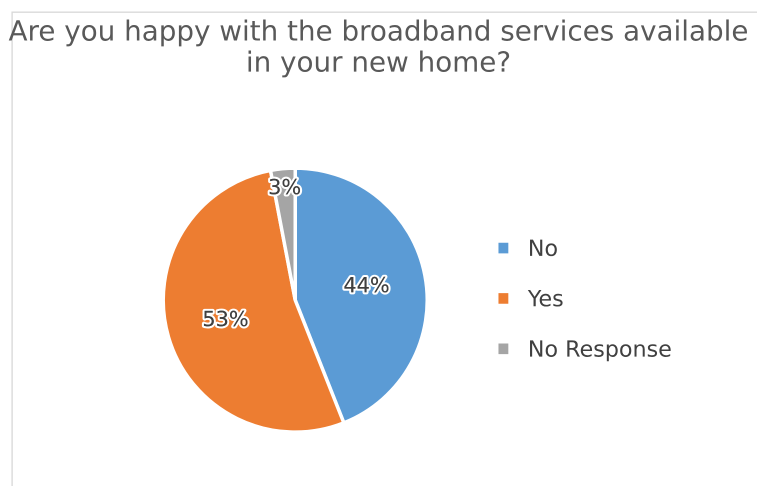 The image size is (757, 486). I want to click on legend-label: No, so click(543, 248).